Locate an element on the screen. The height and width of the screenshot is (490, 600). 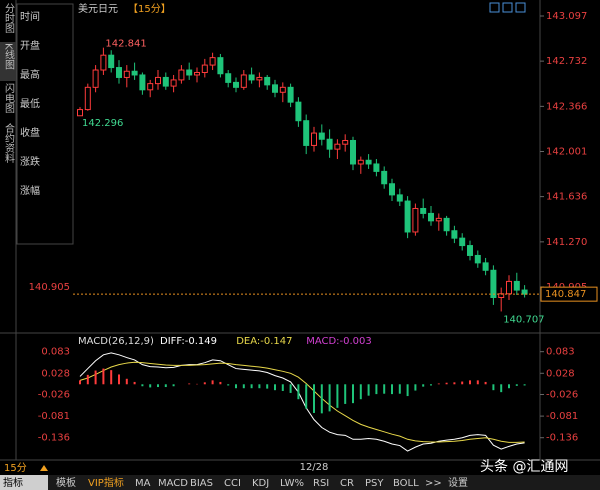
indicator-tab: BIAS is located at coordinates (201, 483).